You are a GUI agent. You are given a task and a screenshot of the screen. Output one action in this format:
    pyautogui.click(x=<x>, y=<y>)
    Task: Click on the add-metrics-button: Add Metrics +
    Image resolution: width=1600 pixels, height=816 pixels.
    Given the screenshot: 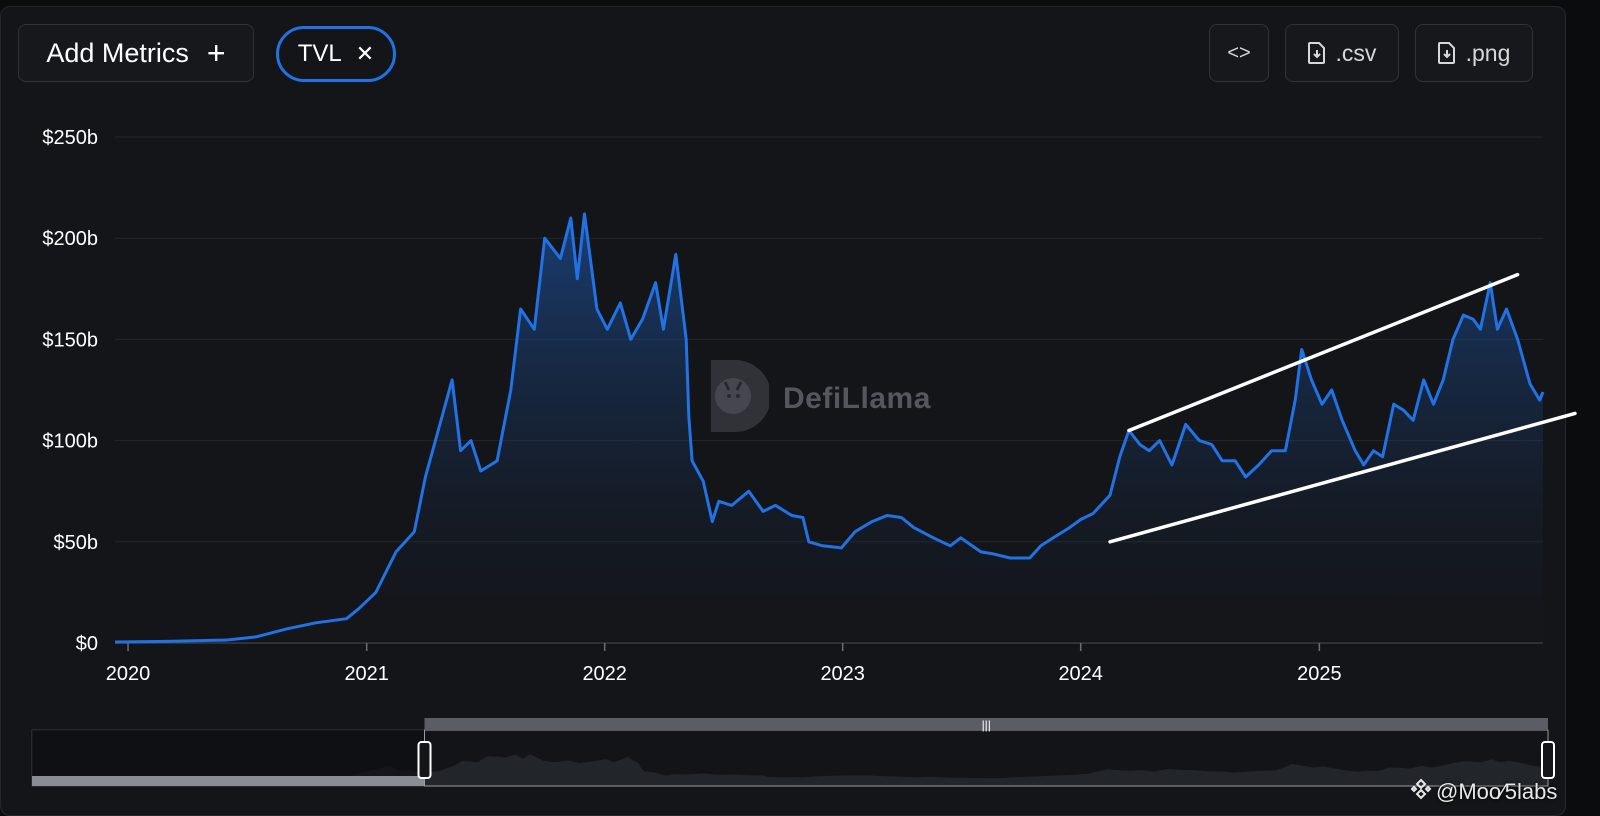 What is the action you would take?
    pyautogui.click(x=136, y=53)
    